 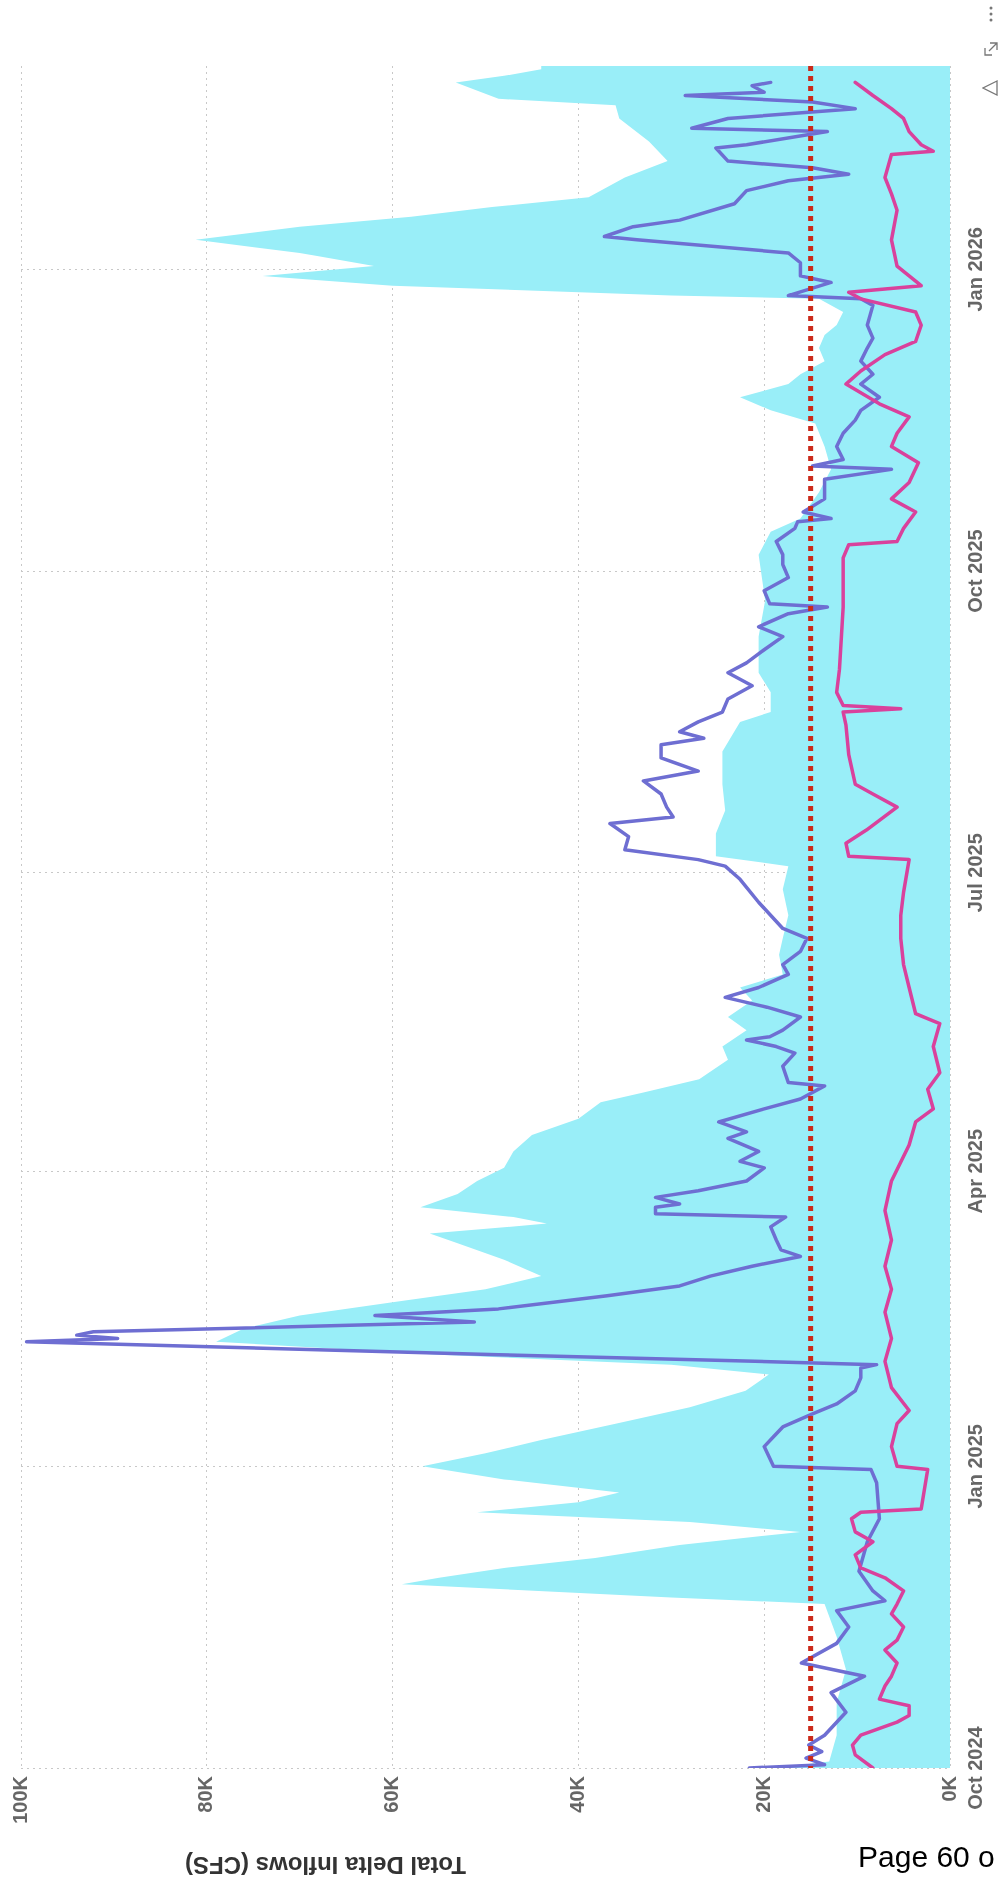 What do you see at coordinates (948, 1788) in the screenshot?
I see `x-tick-label: 0K` at bounding box center [948, 1788].